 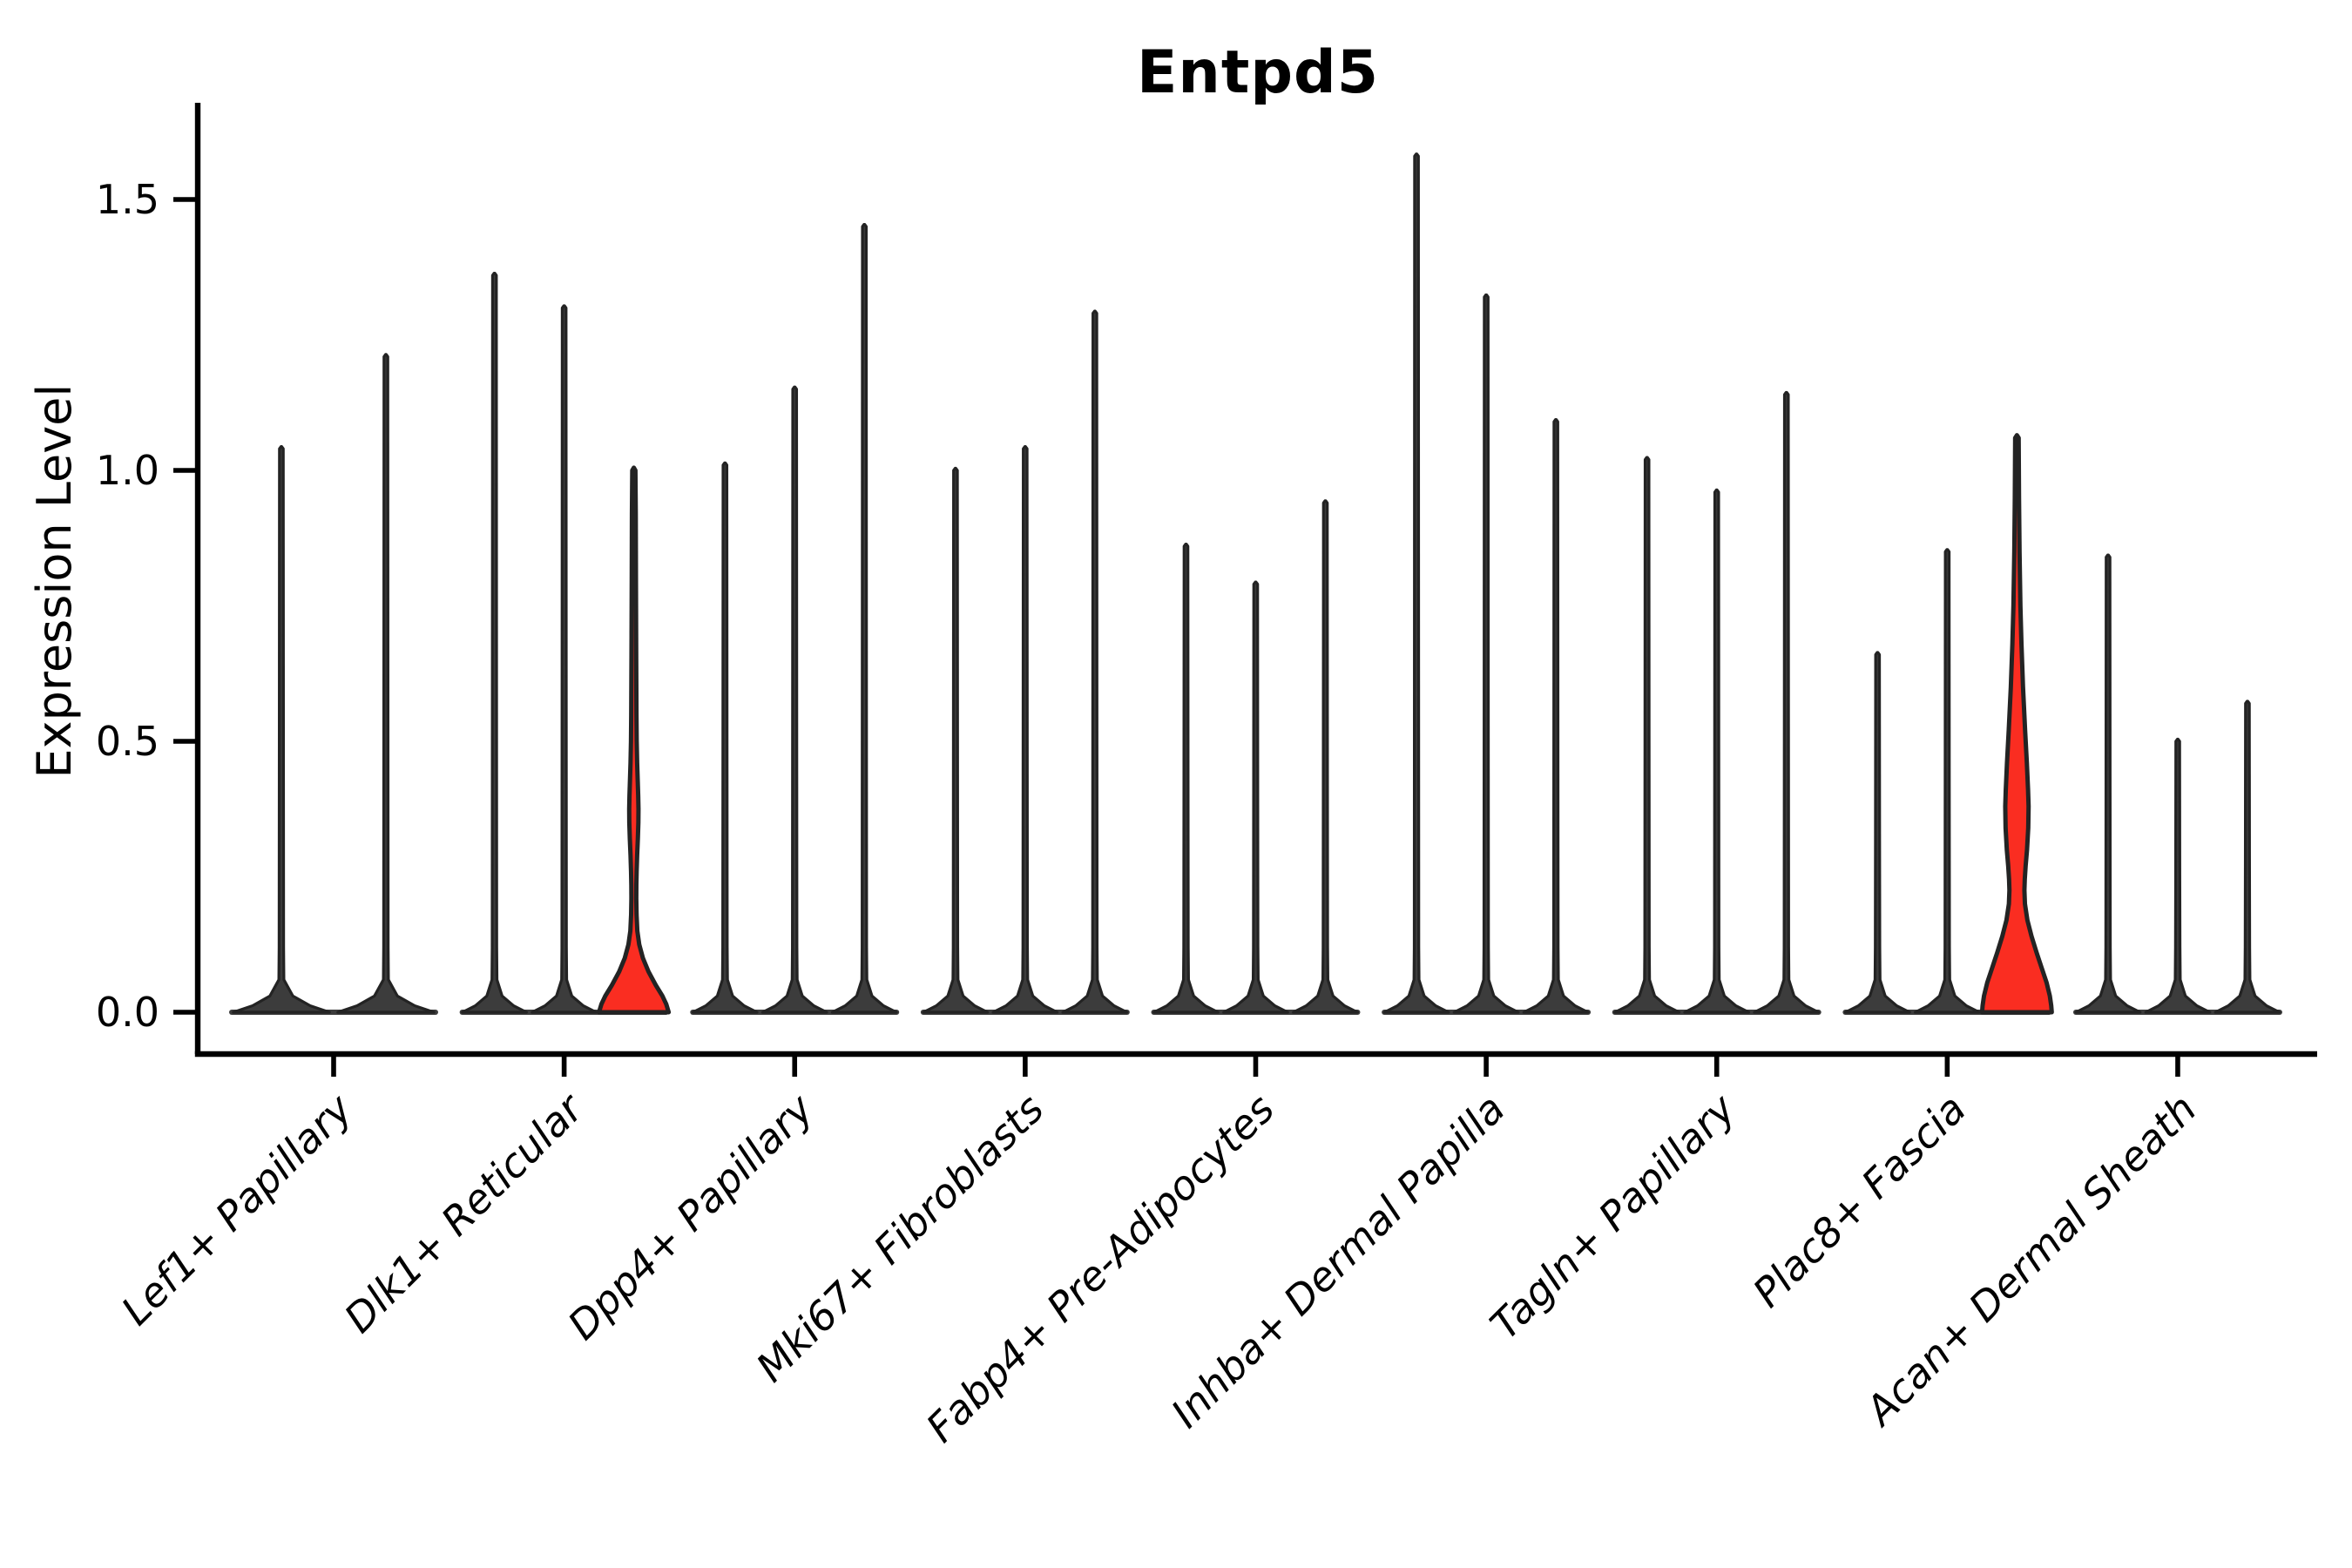 I want to click on x-tick-label: Plac8+ Fascia, so click(x=1859, y=1201).